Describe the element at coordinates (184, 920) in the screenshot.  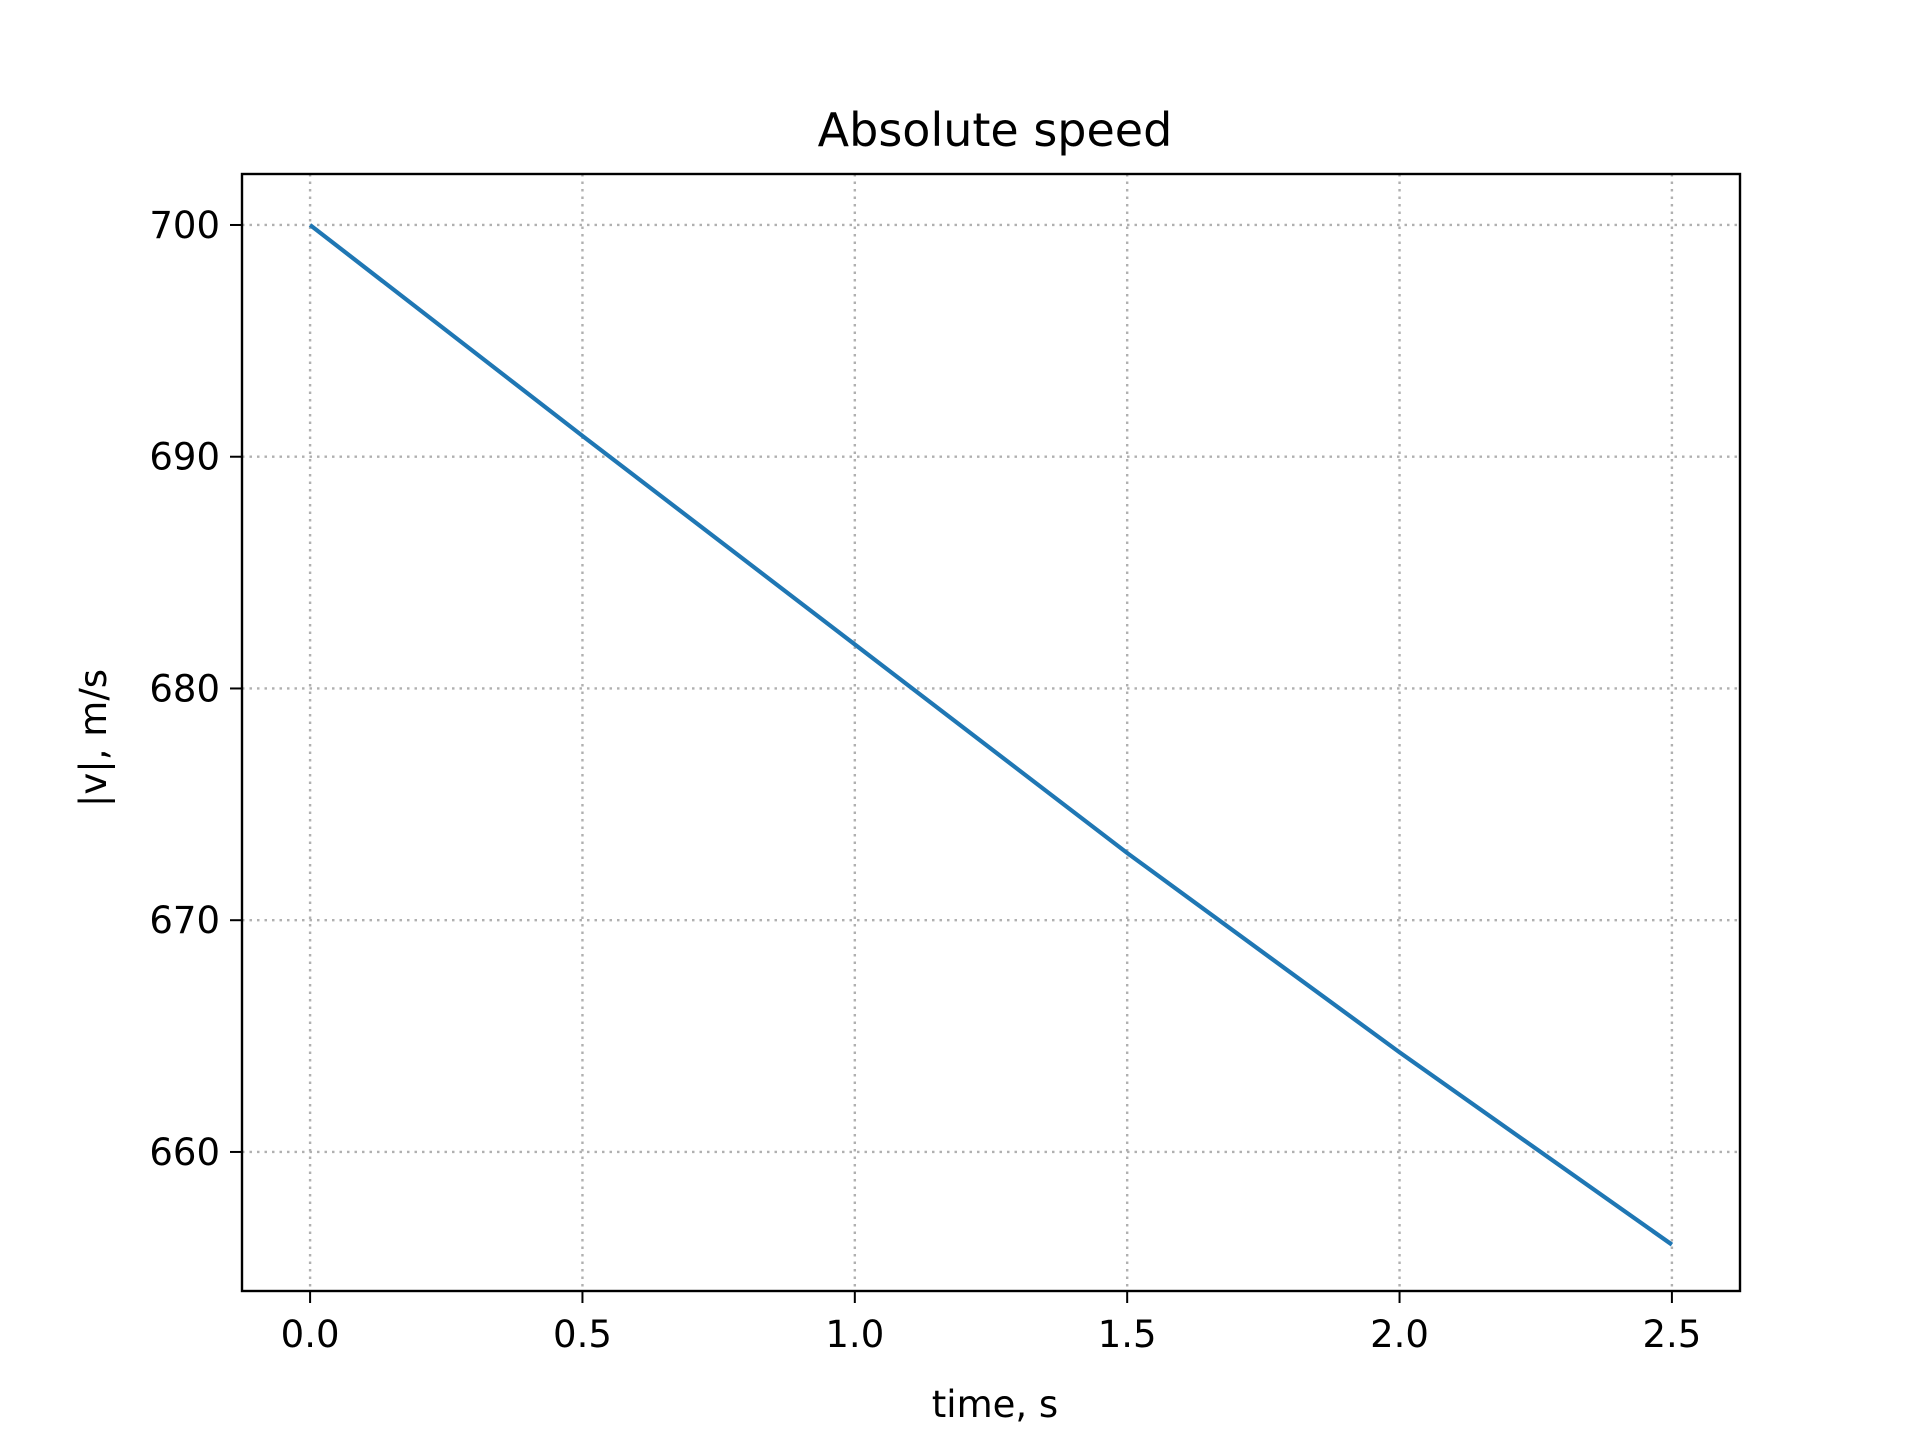
I see `y-tick-label: 670` at that location.